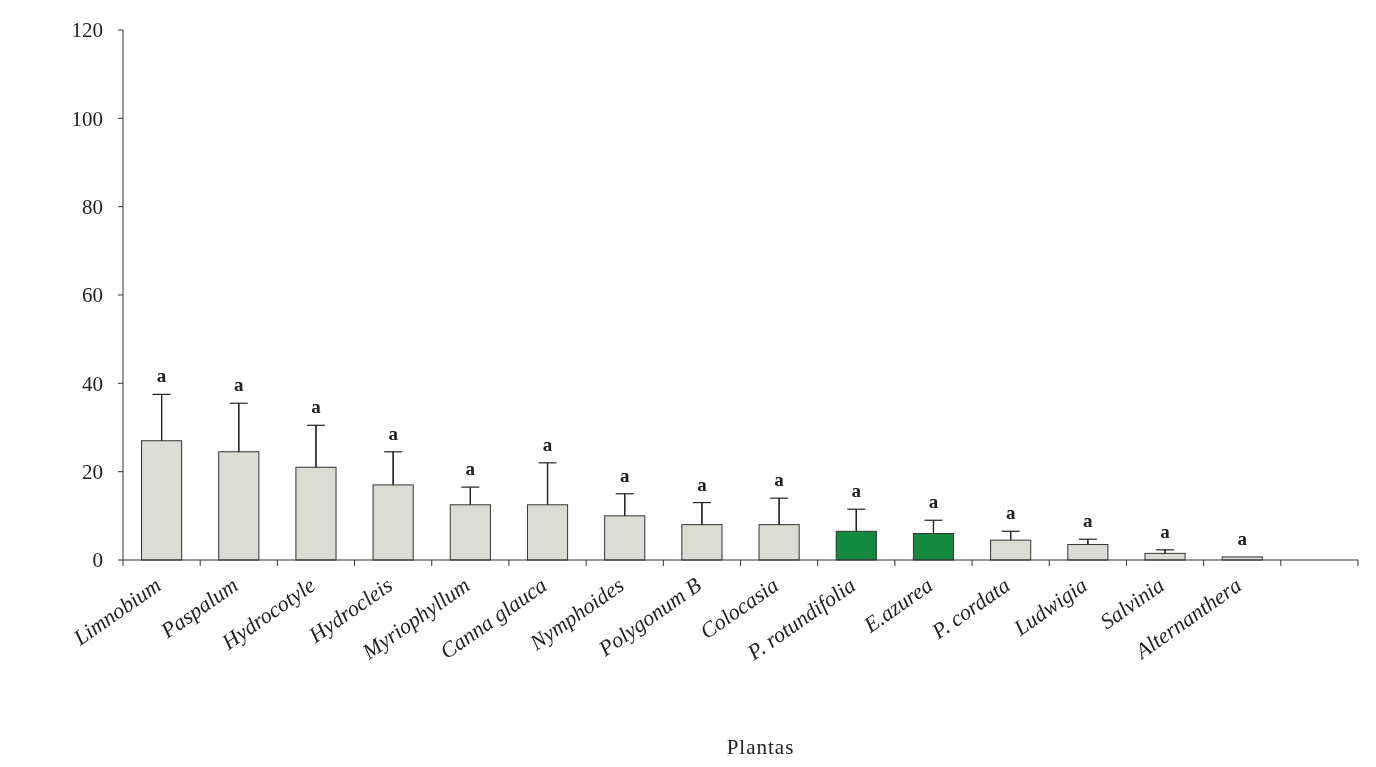  I want to click on y-tick-label: 100, so click(87, 118).